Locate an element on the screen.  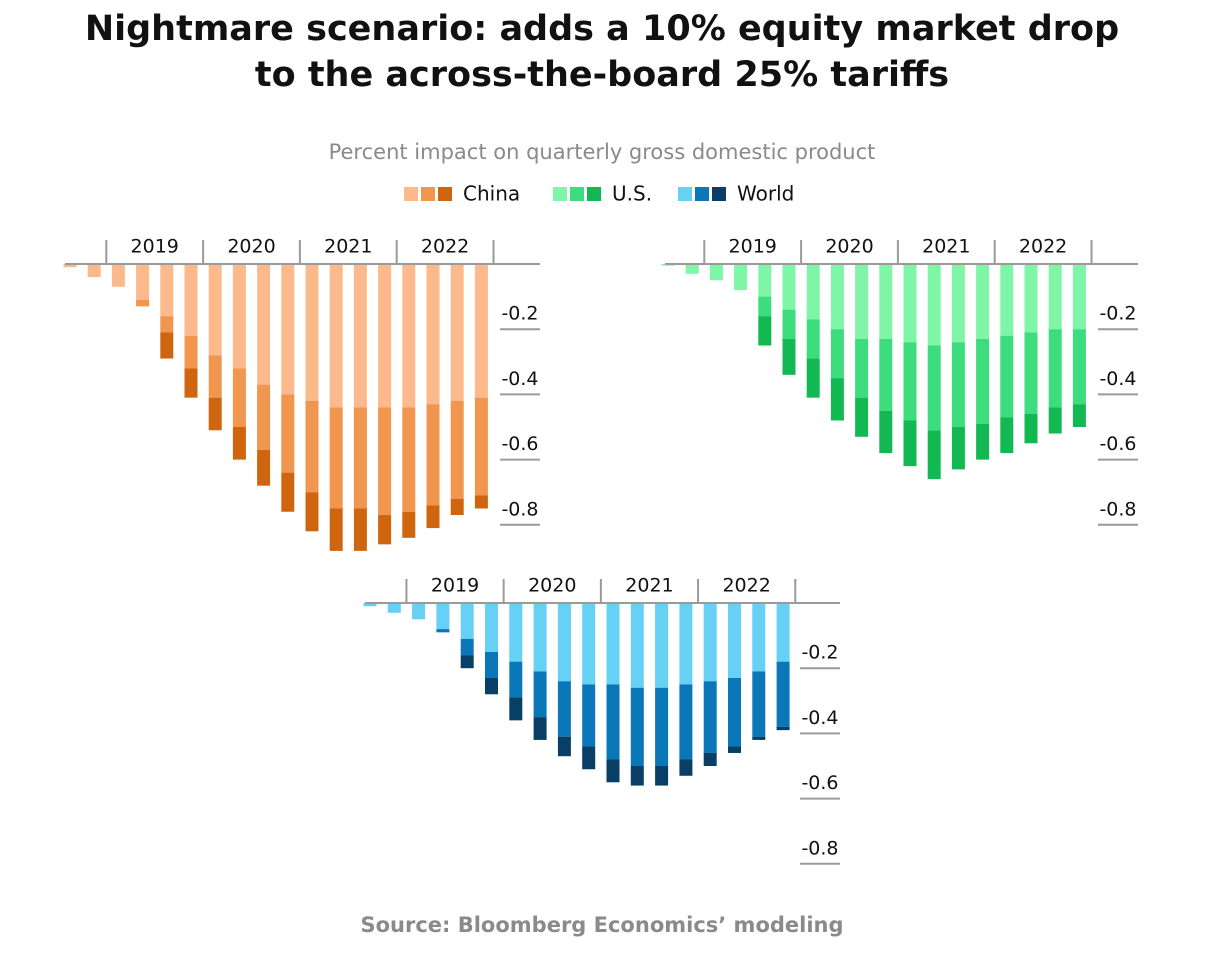
source: Source: Bloomberg Economics’ modeling is located at coordinates (601, 925).